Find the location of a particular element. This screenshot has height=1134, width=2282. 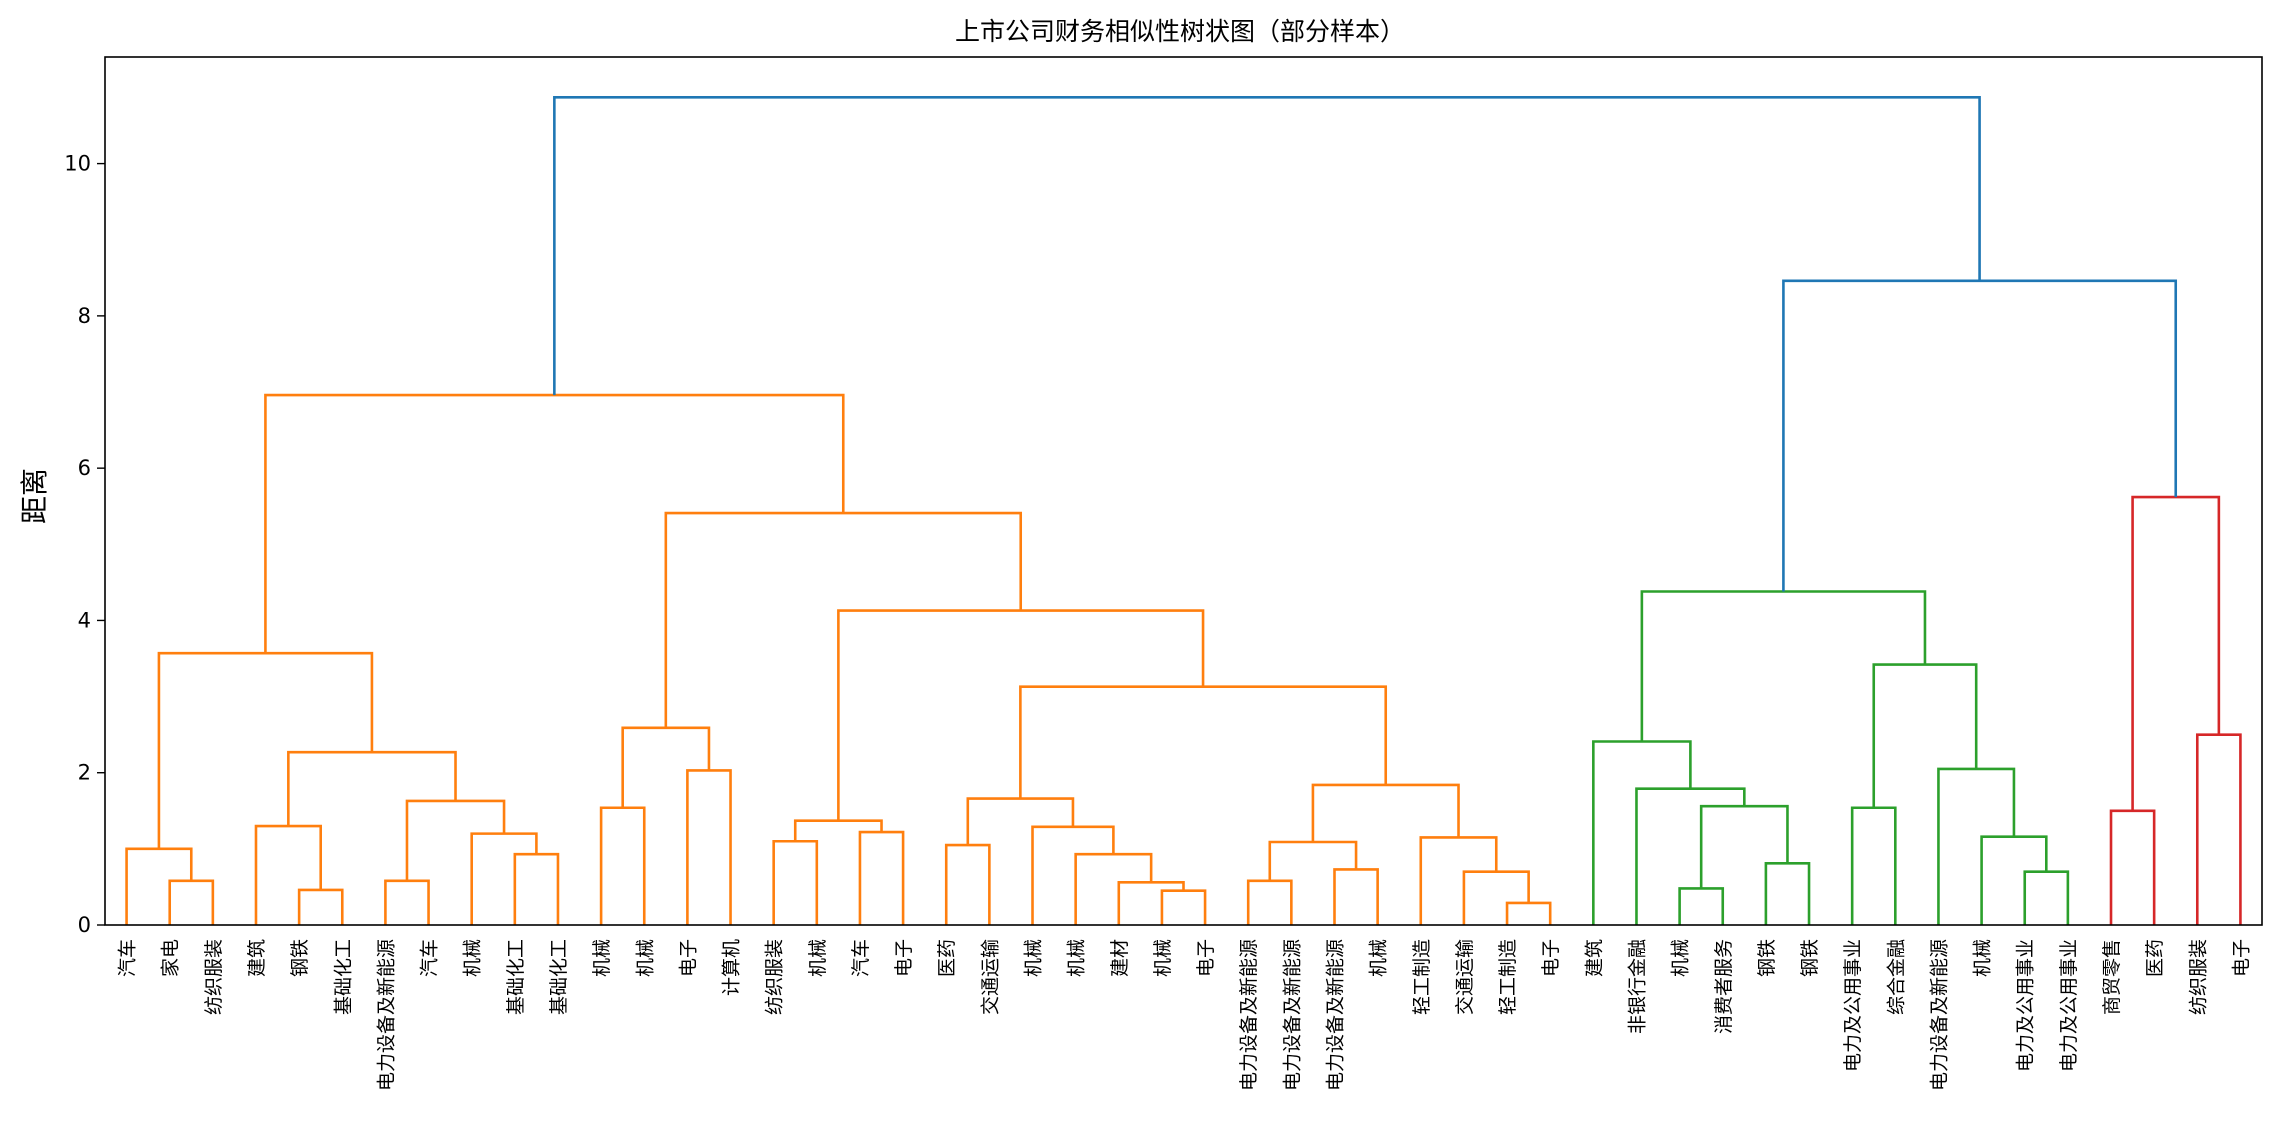

y-tick-label: 6 is located at coordinates (84, 468).